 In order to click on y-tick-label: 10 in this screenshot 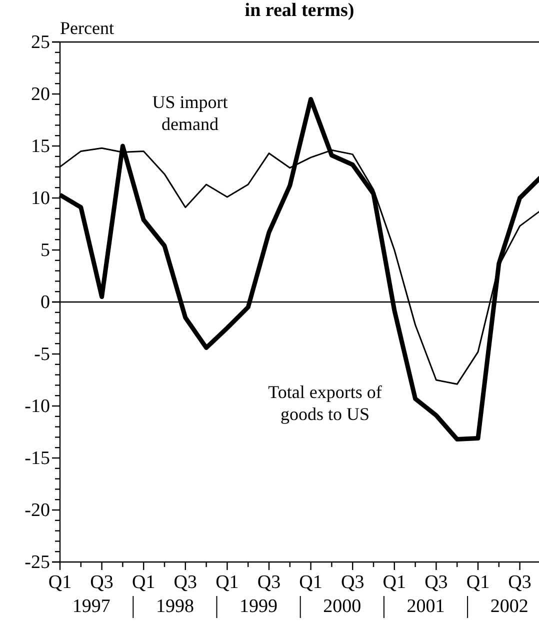, I will do `click(40, 198)`.